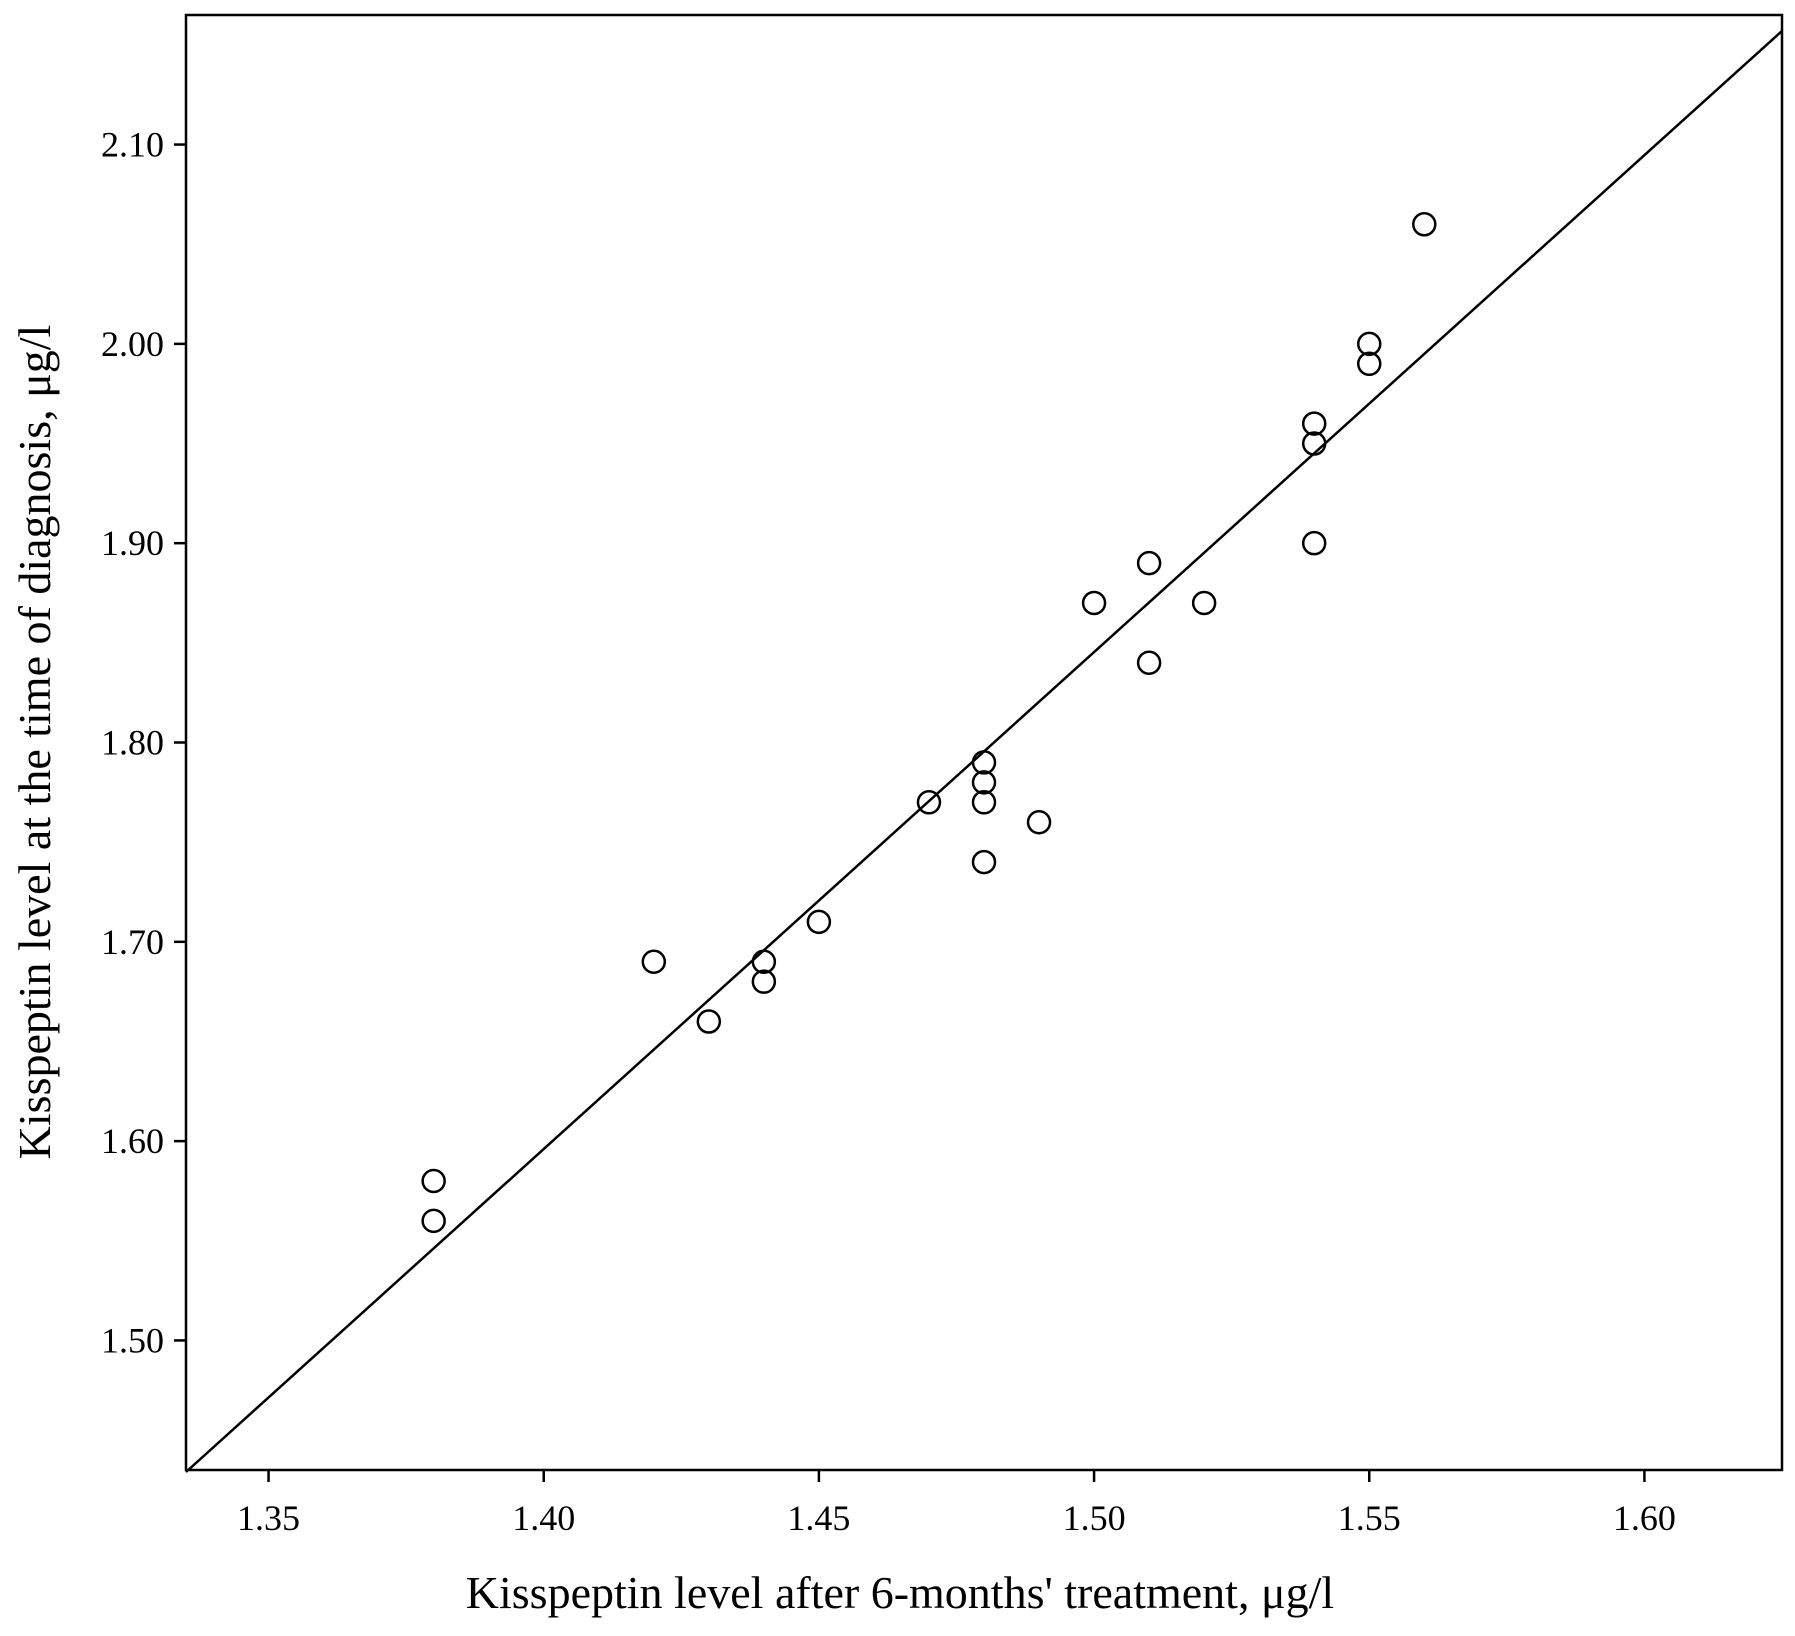 The width and height of the screenshot is (1795, 1636). Describe the element at coordinates (1369, 1518) in the screenshot. I see `x-tick-label: 1.55` at that location.